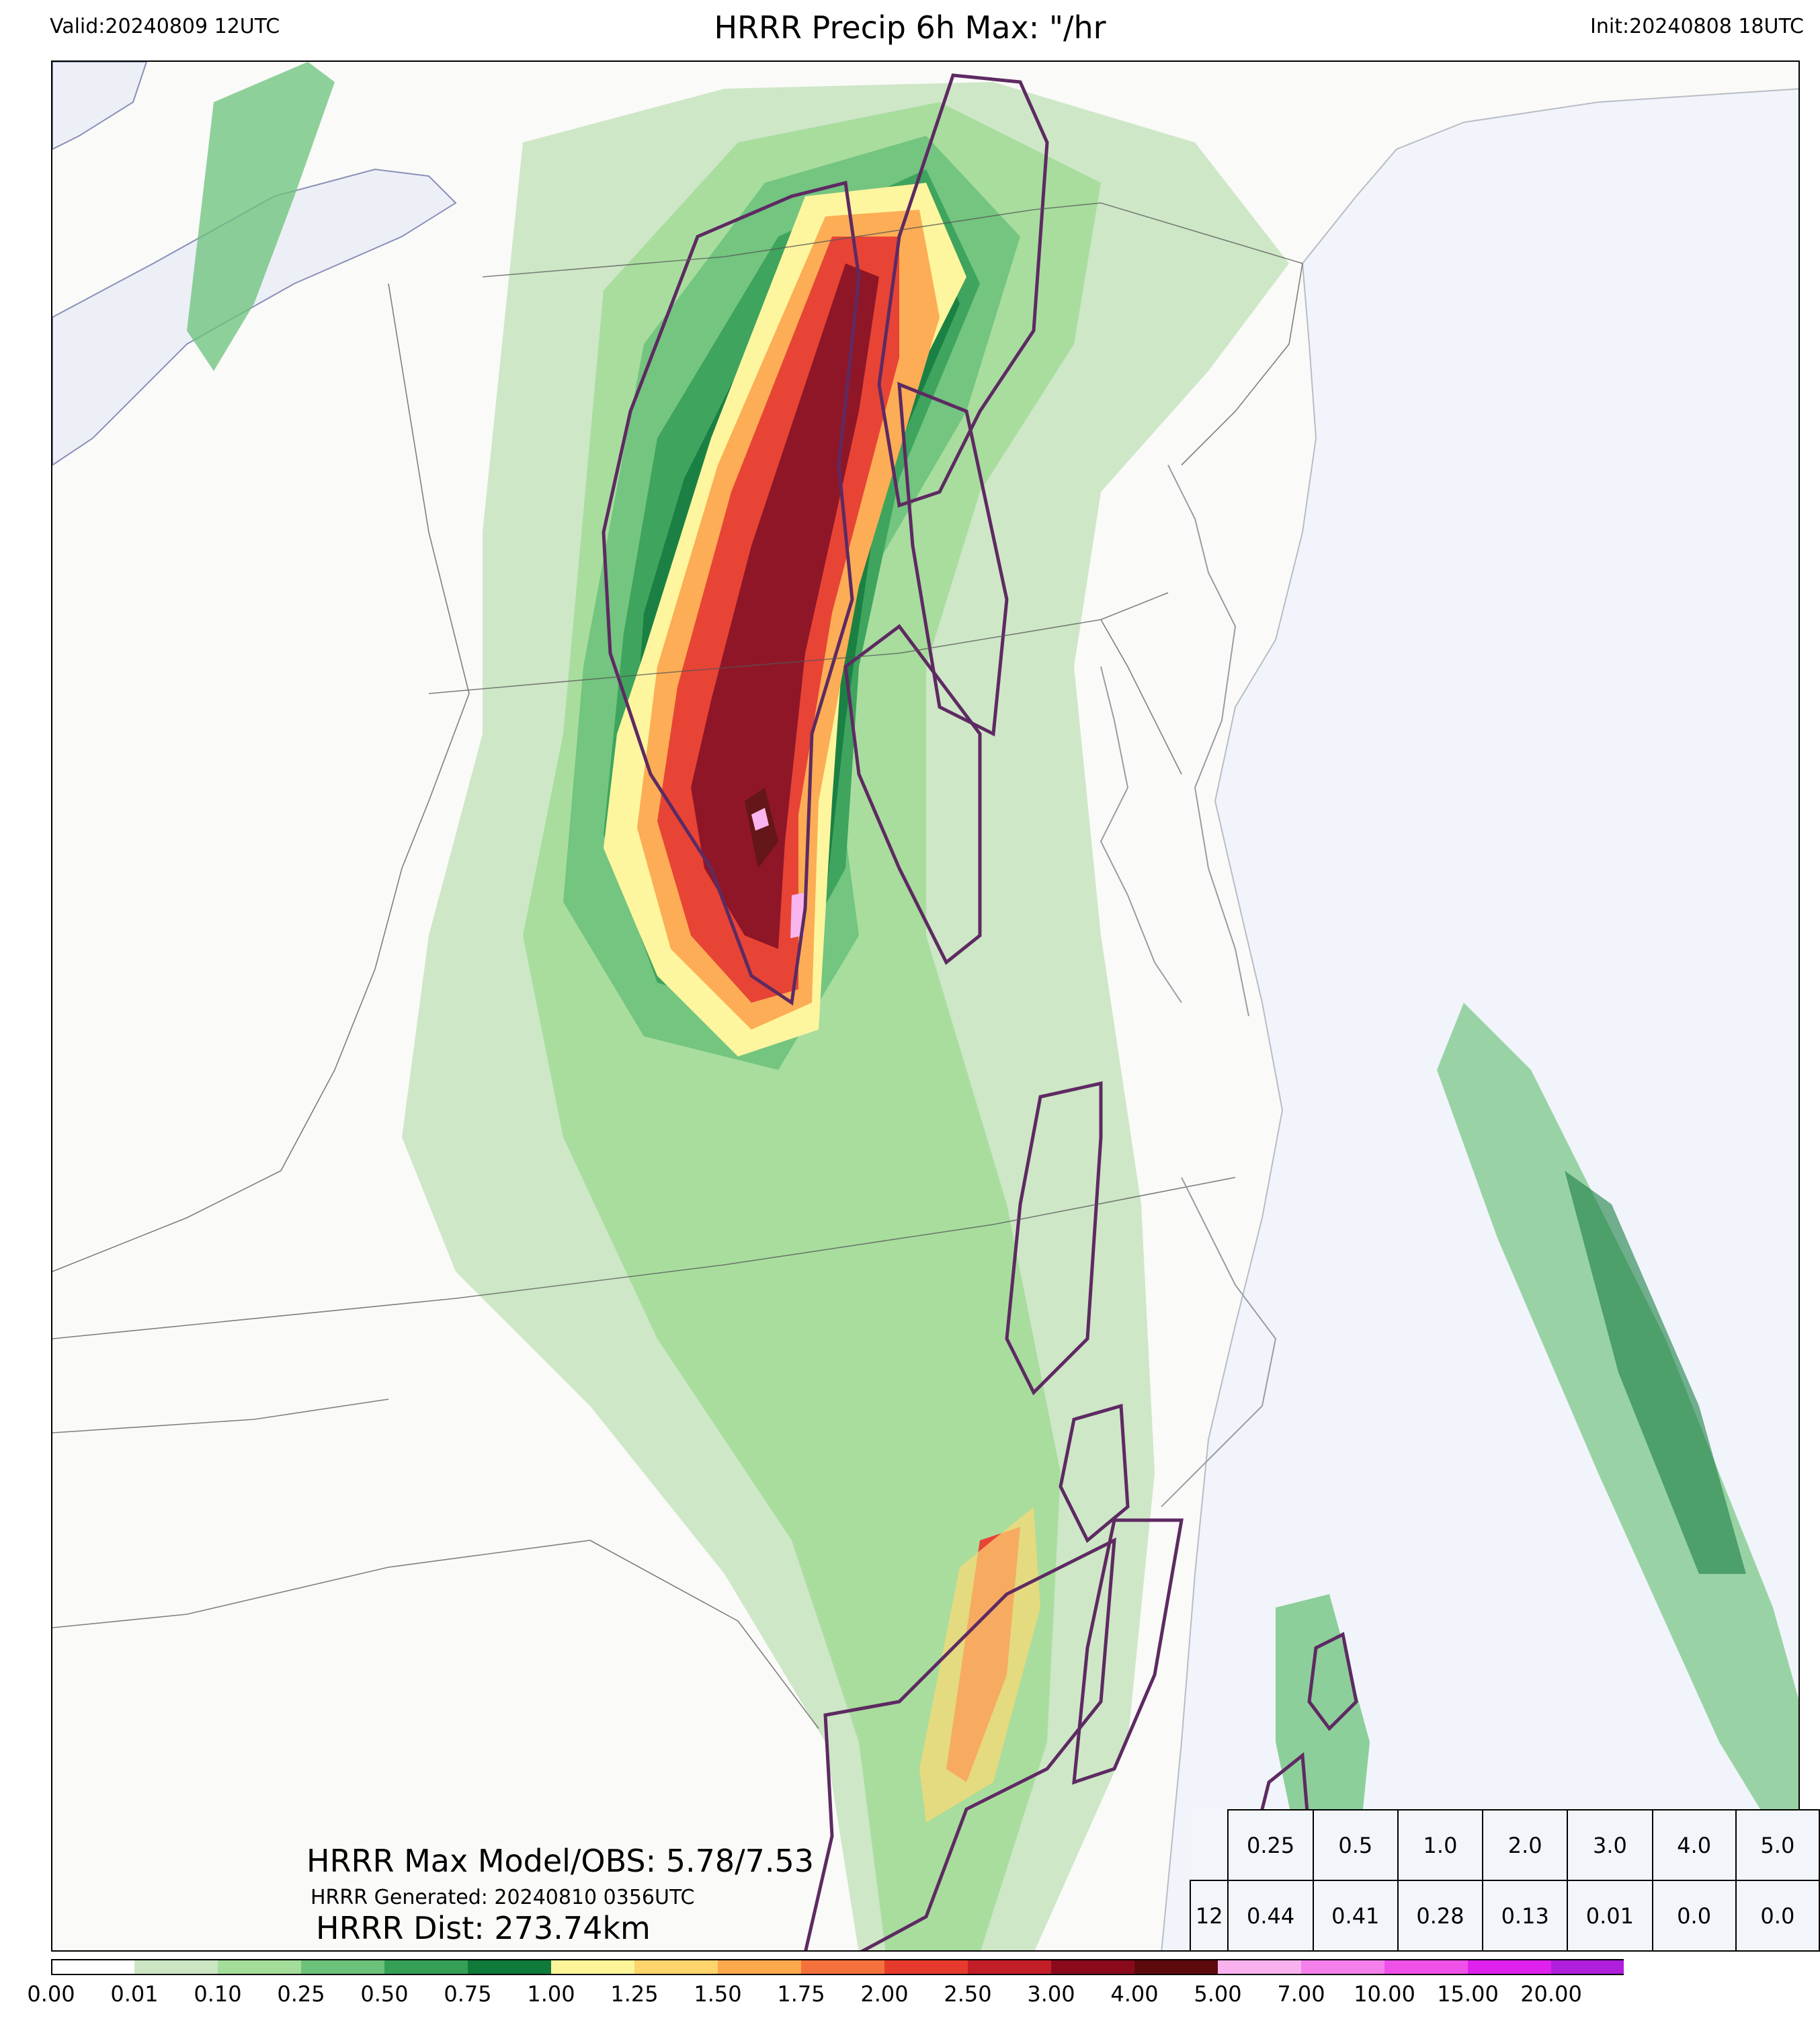  Describe the element at coordinates (1209, 1916) in the screenshot. I see `row-label: 12` at that location.